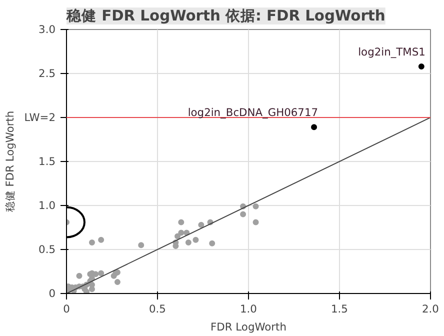 Image resolution: width=444 pixels, height=336 pixels. What do you see at coordinates (47, 161) in the screenshot?
I see `y-tick-label: 1.5` at bounding box center [47, 161].